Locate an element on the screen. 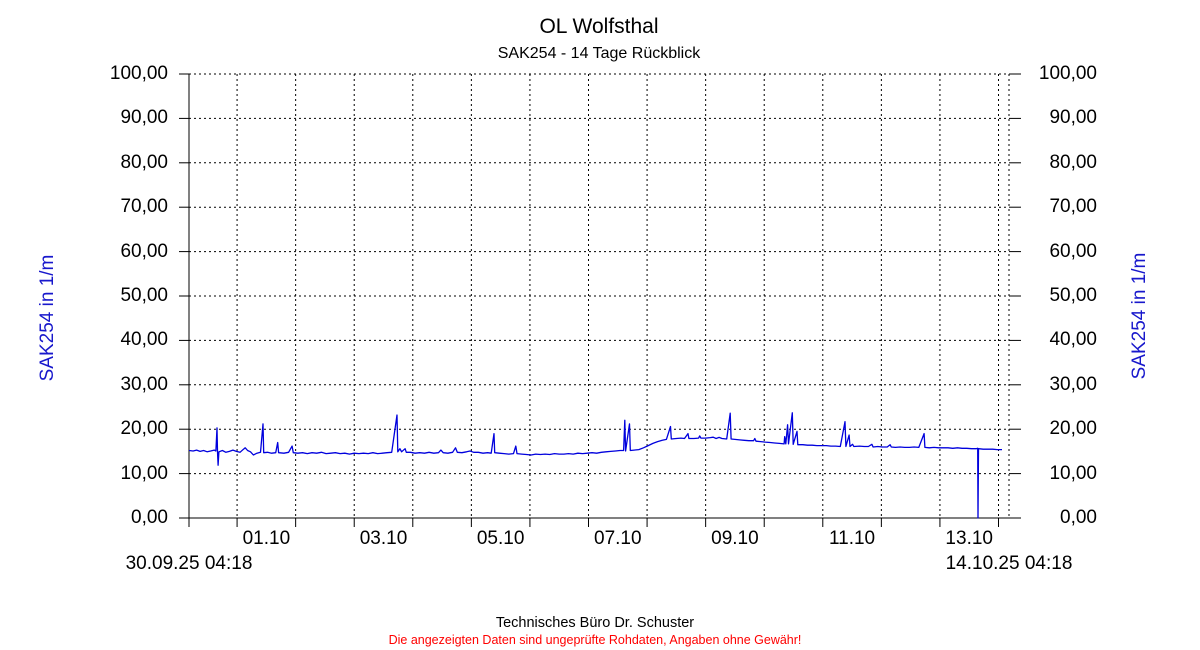 Image resolution: width=1200 pixels, height=650 pixels. x-day-label: 11.10 is located at coordinates (852, 538).